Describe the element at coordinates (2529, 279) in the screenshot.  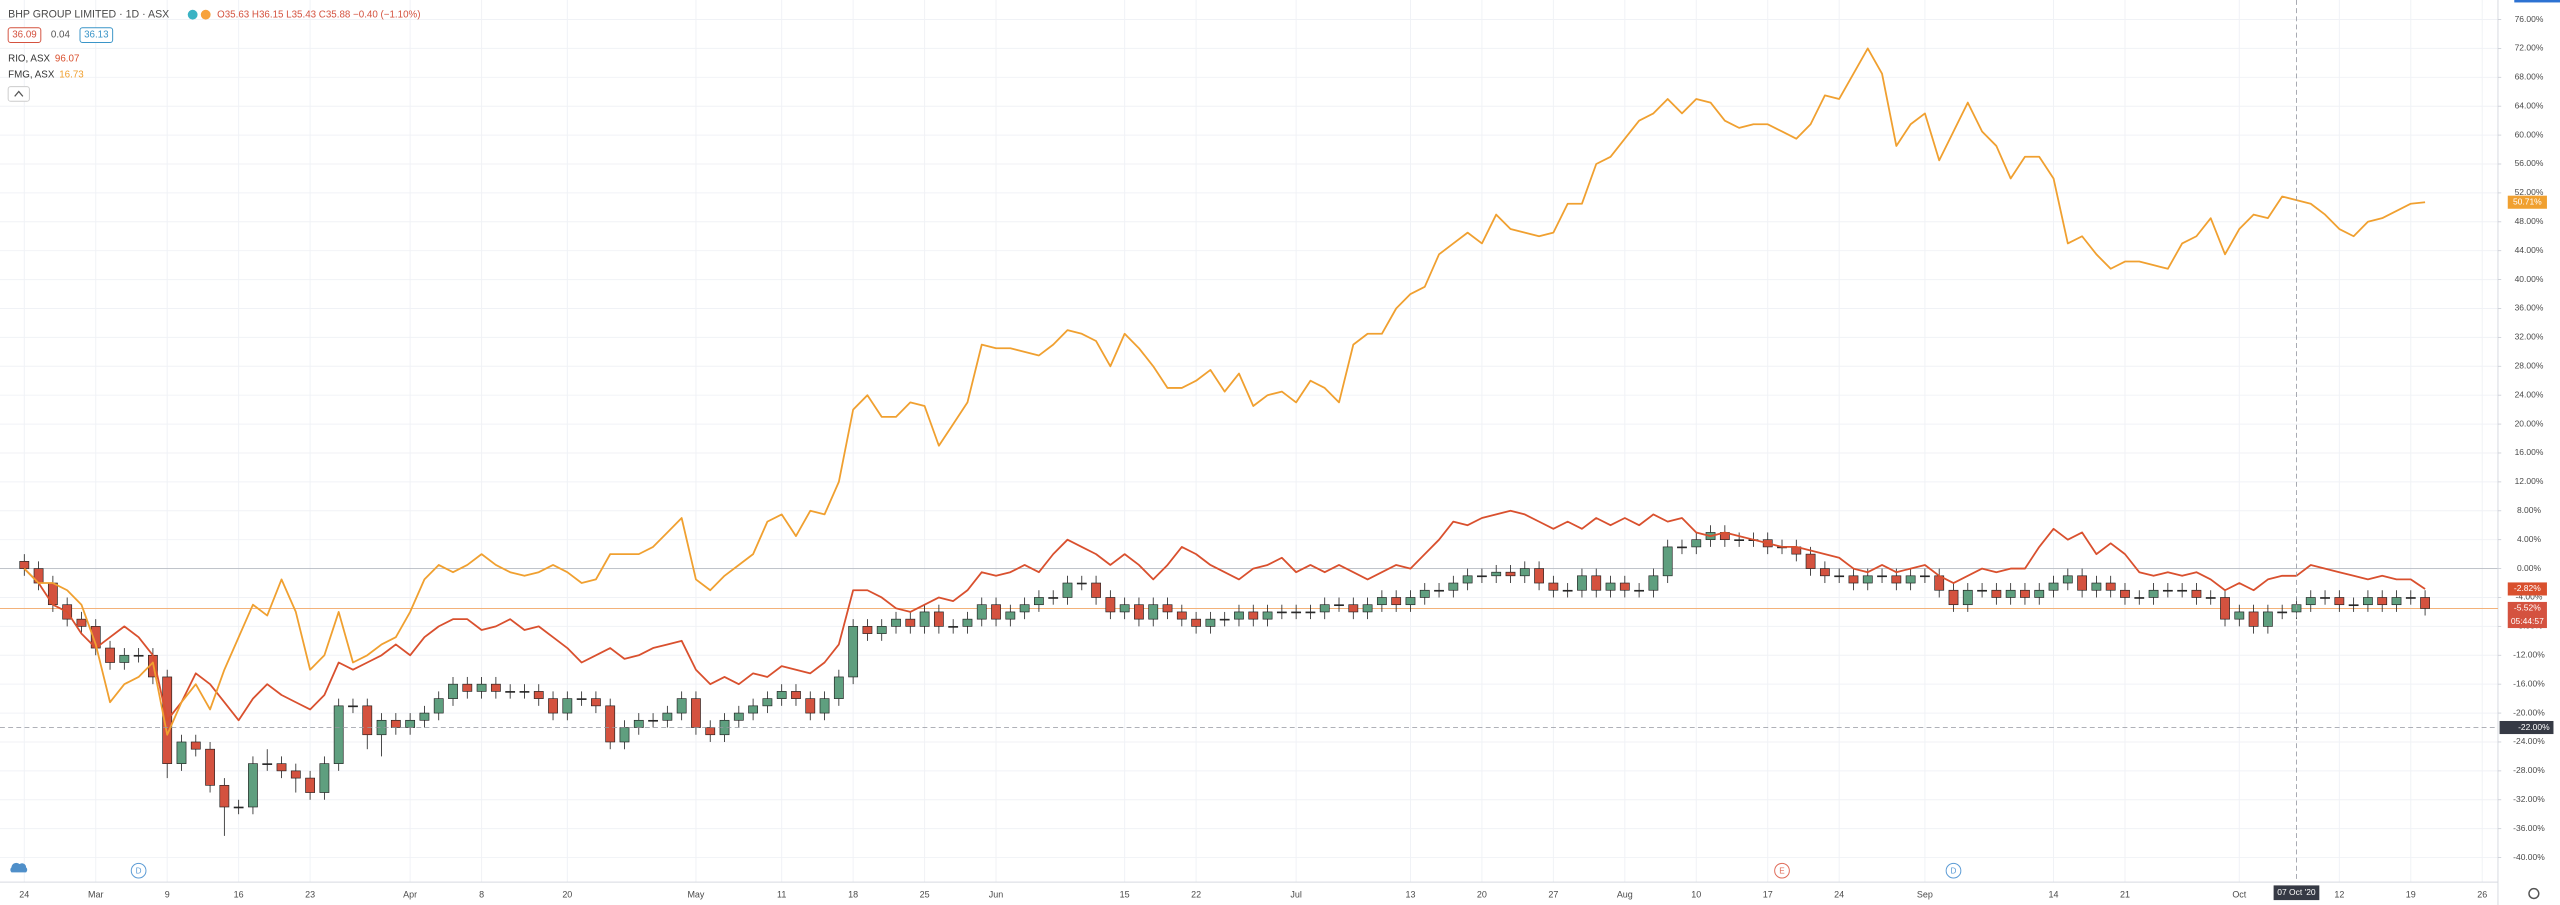
I see `y-tick-label: 40.00%` at that location.